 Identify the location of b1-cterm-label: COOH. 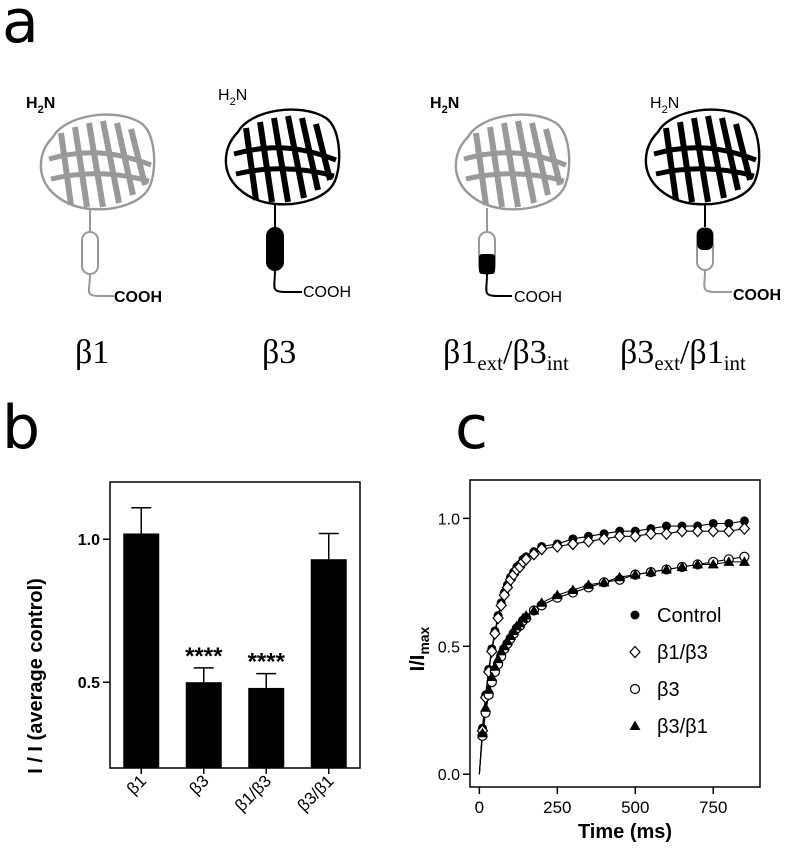
(138, 297).